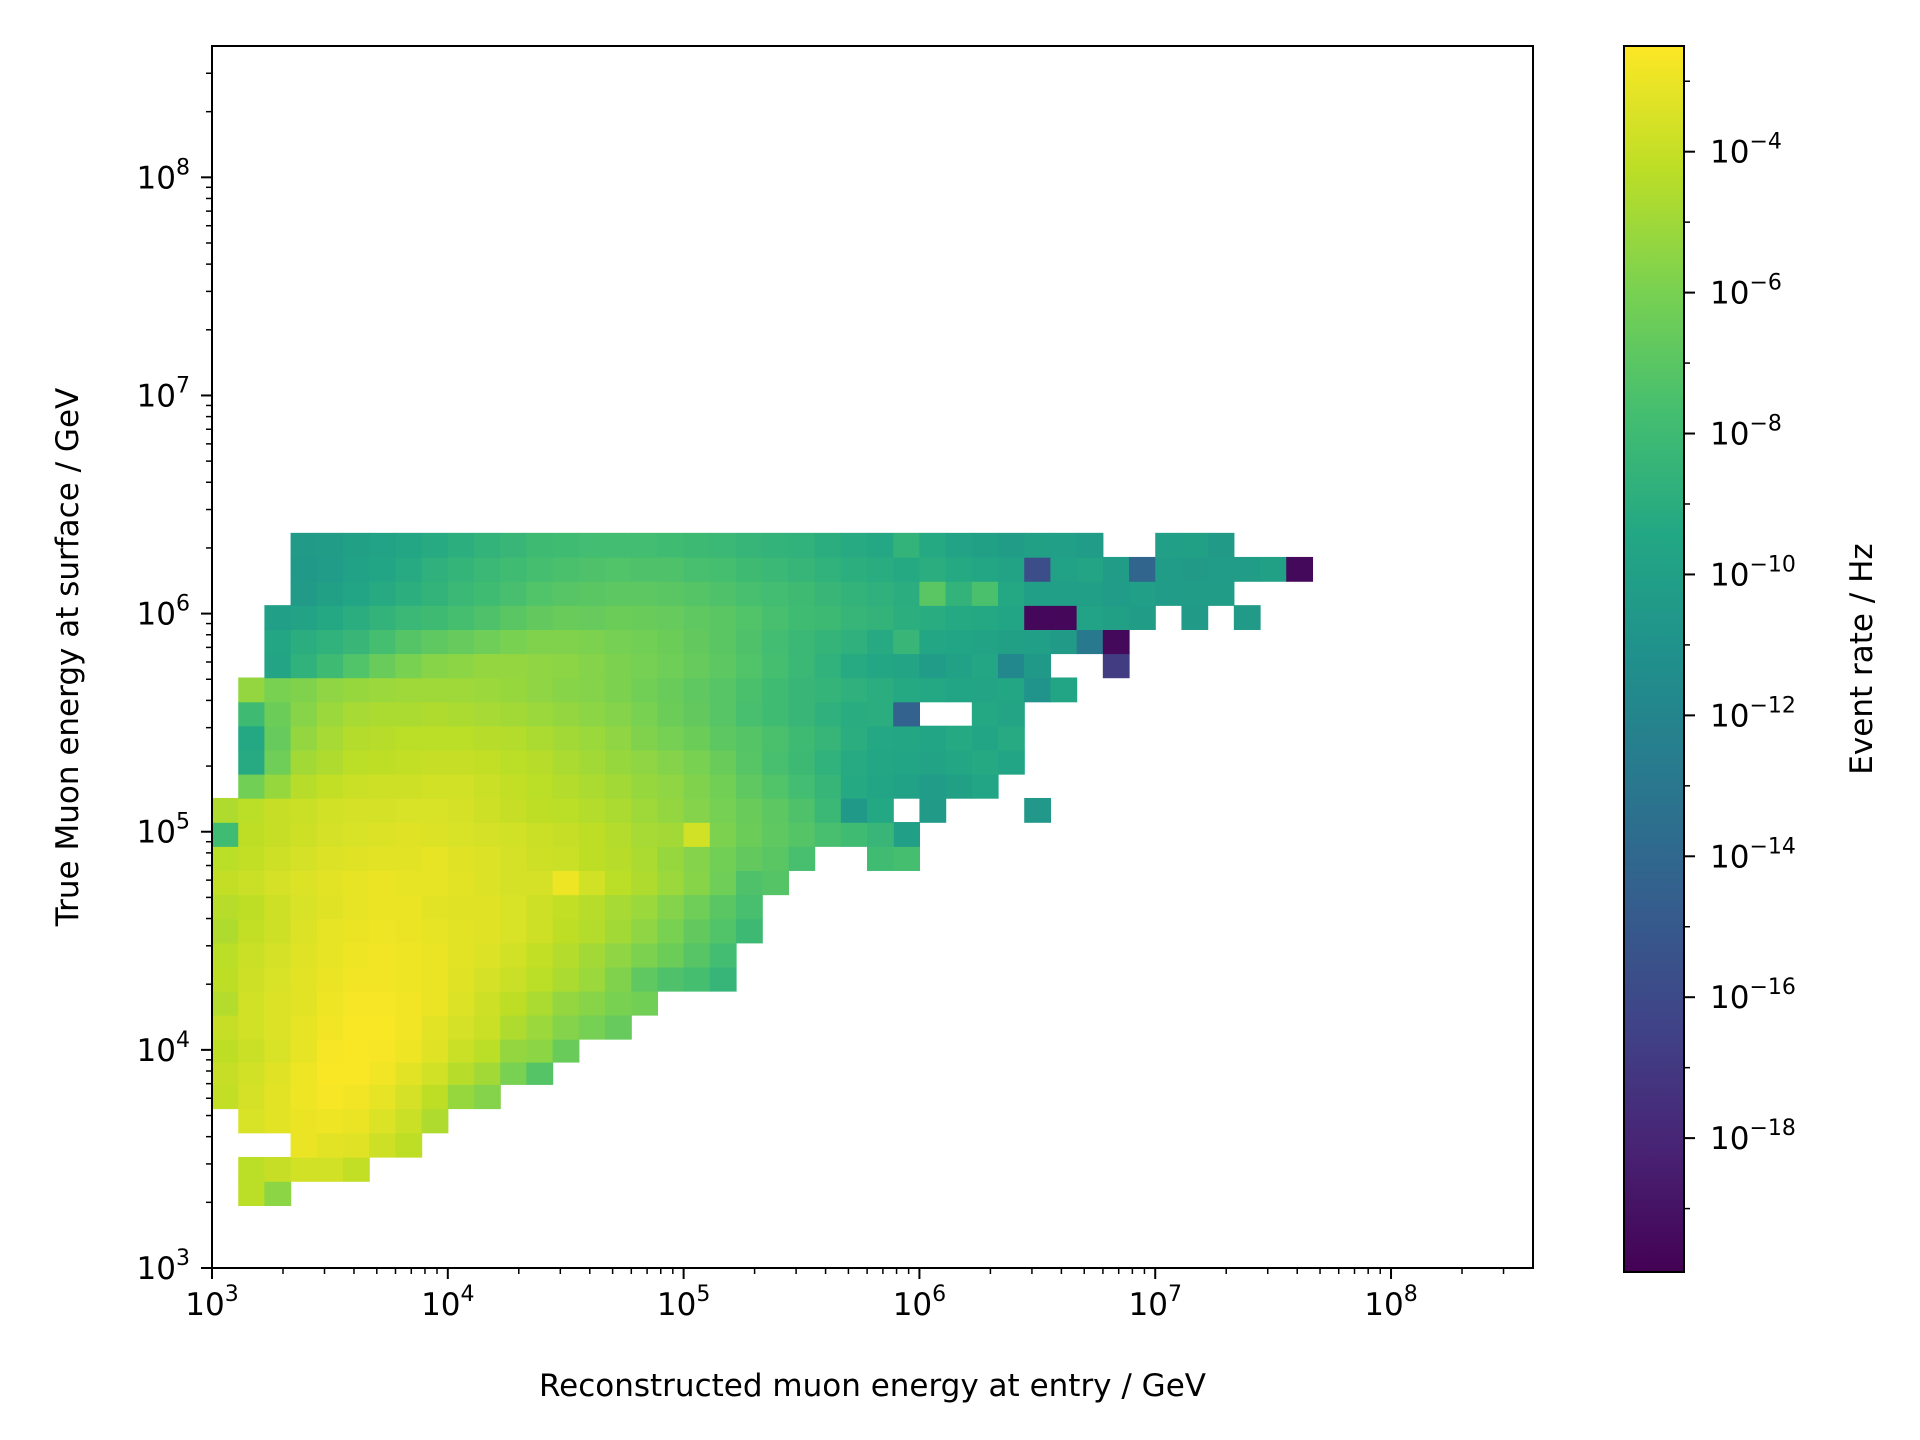  I want to click on colorbar-tick-label: 10−4, so click(1746, 150).